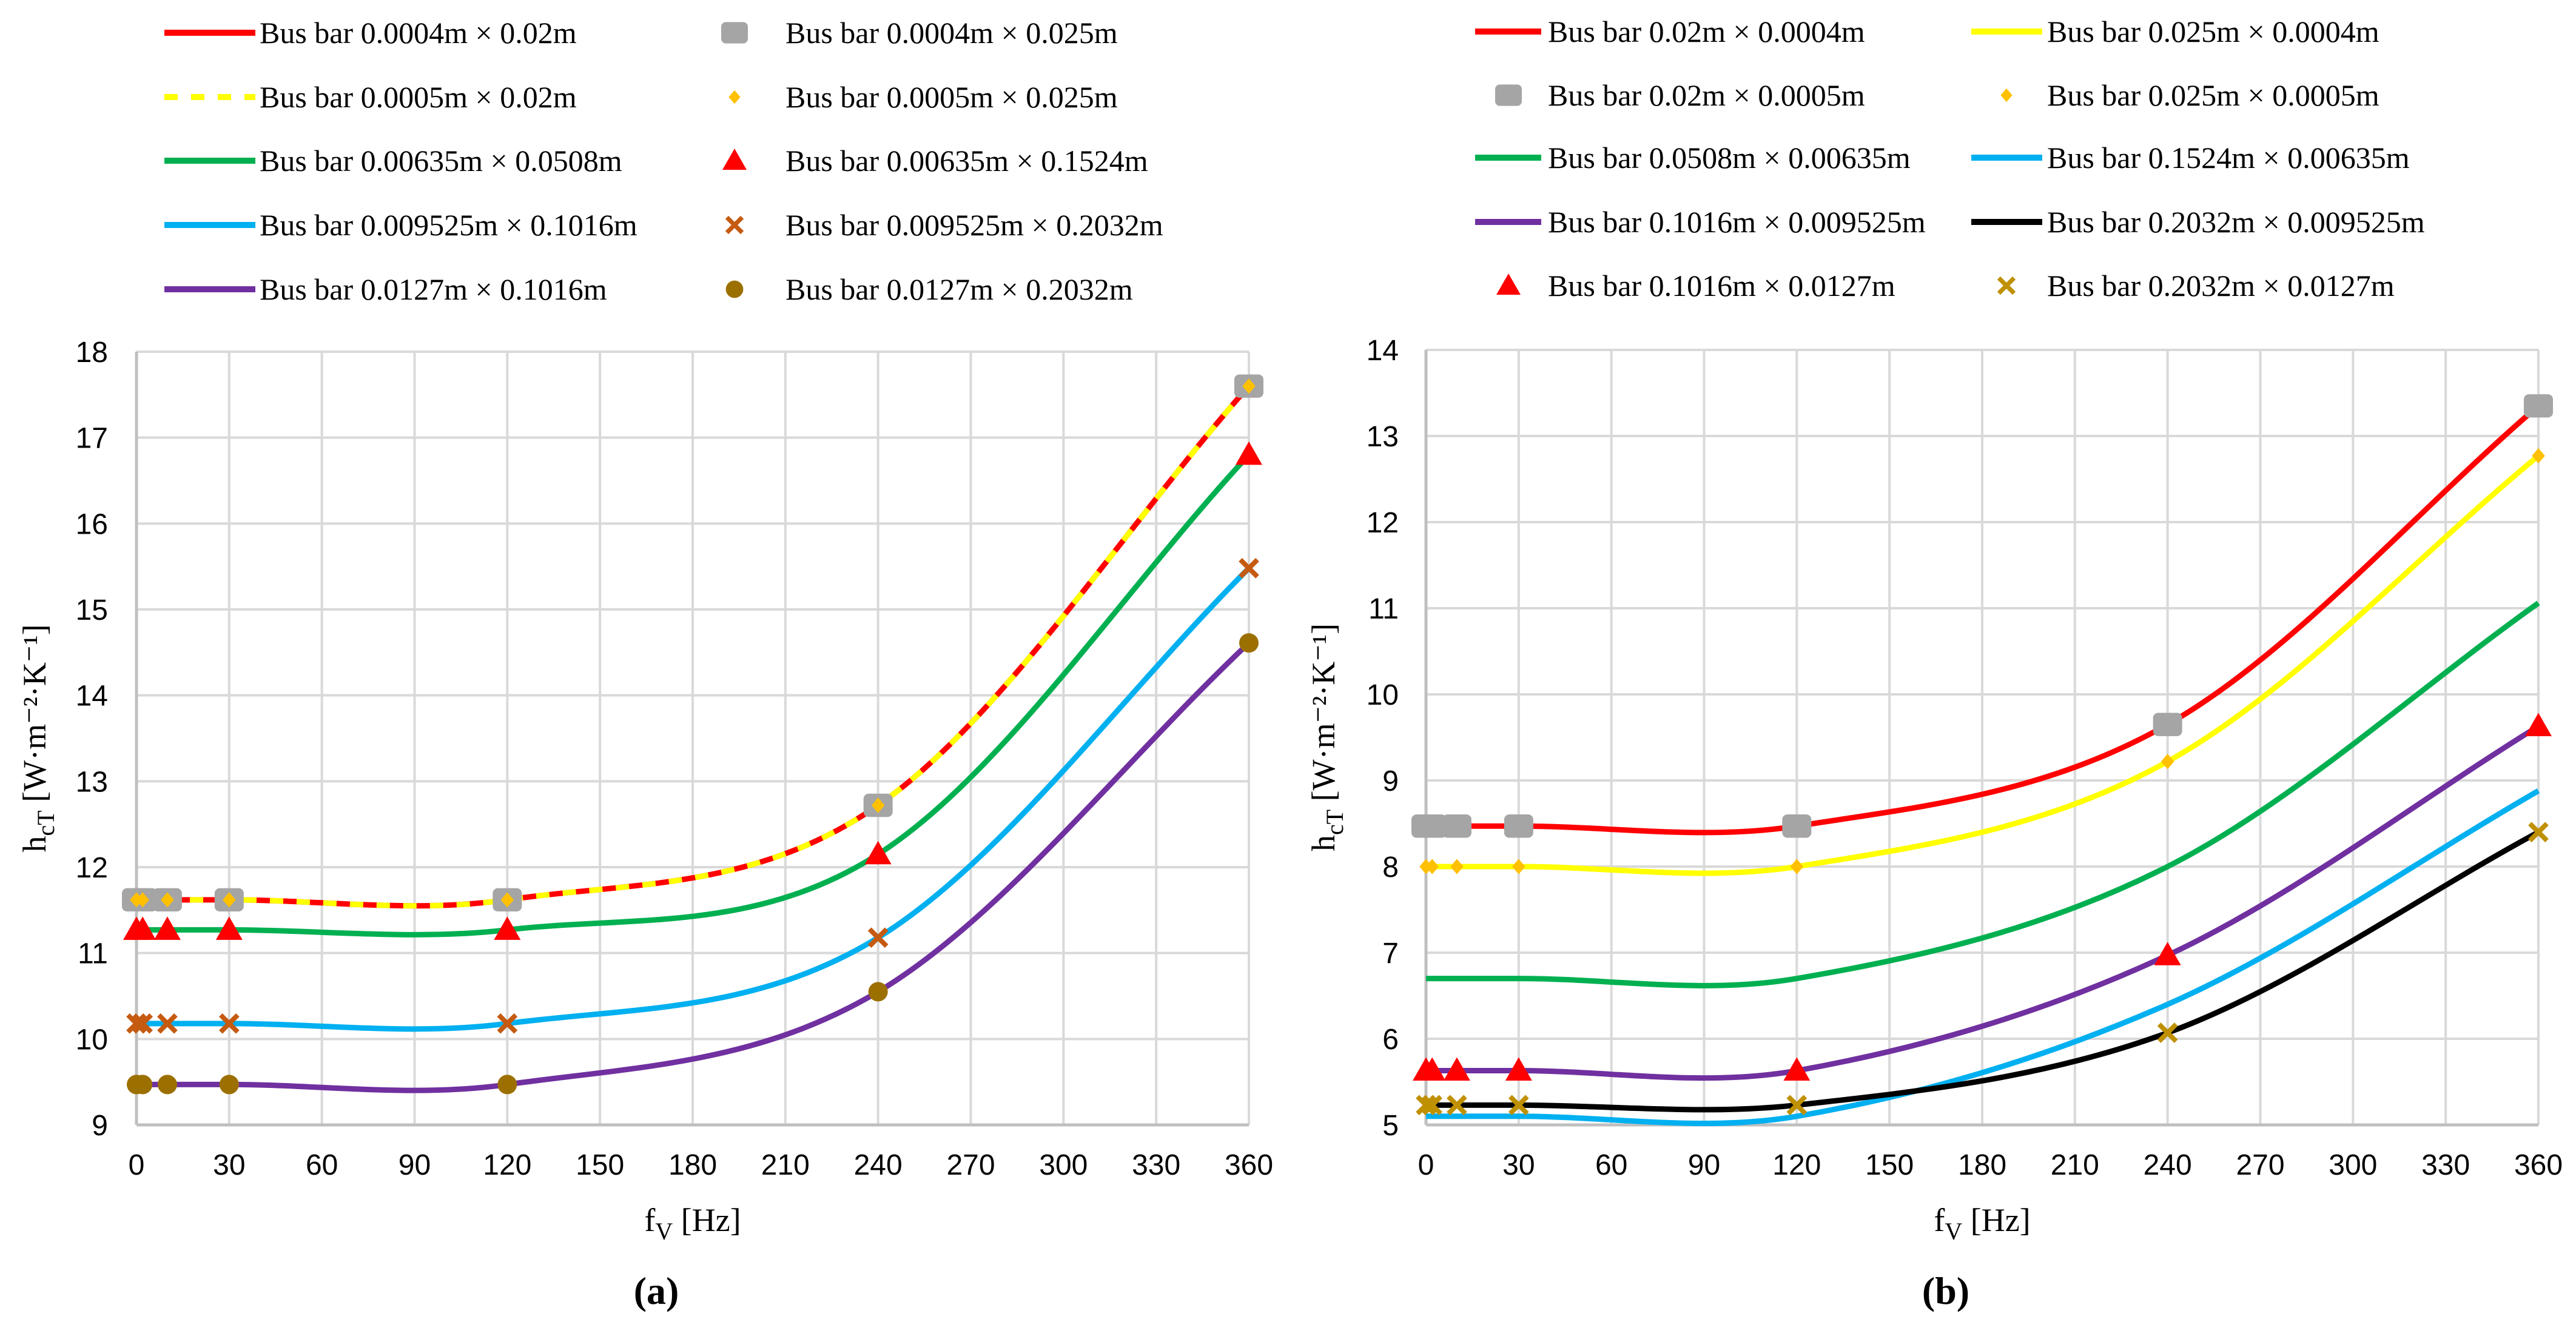 The height and width of the screenshot is (1342, 2576). I want to click on legend-label: Bus bar 0.0005m × 0.025m, so click(951, 97).